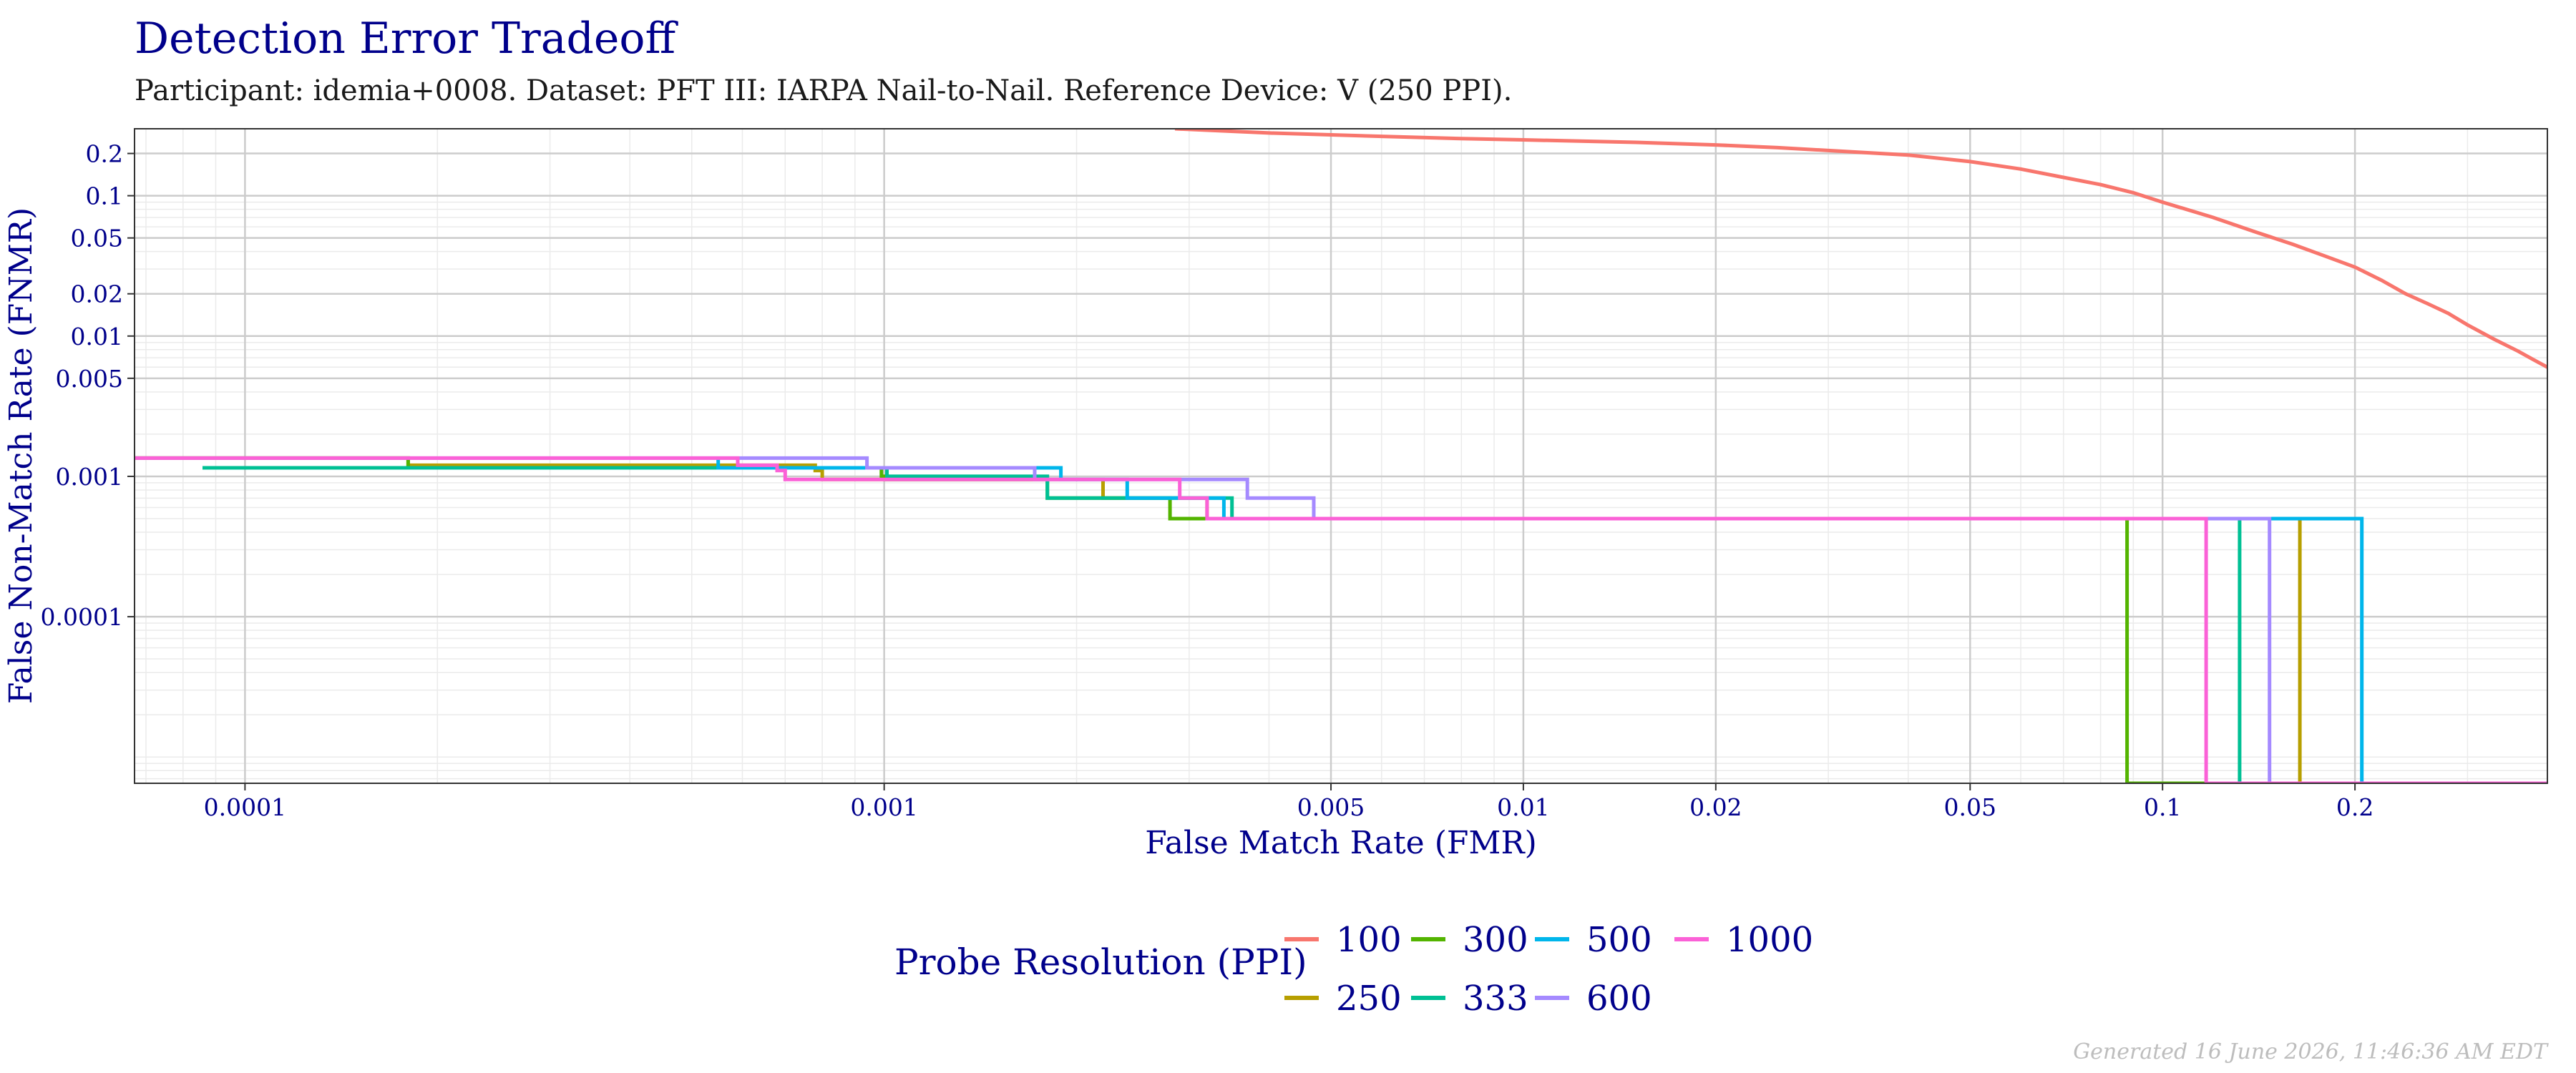  I want to click on y-tick-label: 0.0001, so click(82, 617).